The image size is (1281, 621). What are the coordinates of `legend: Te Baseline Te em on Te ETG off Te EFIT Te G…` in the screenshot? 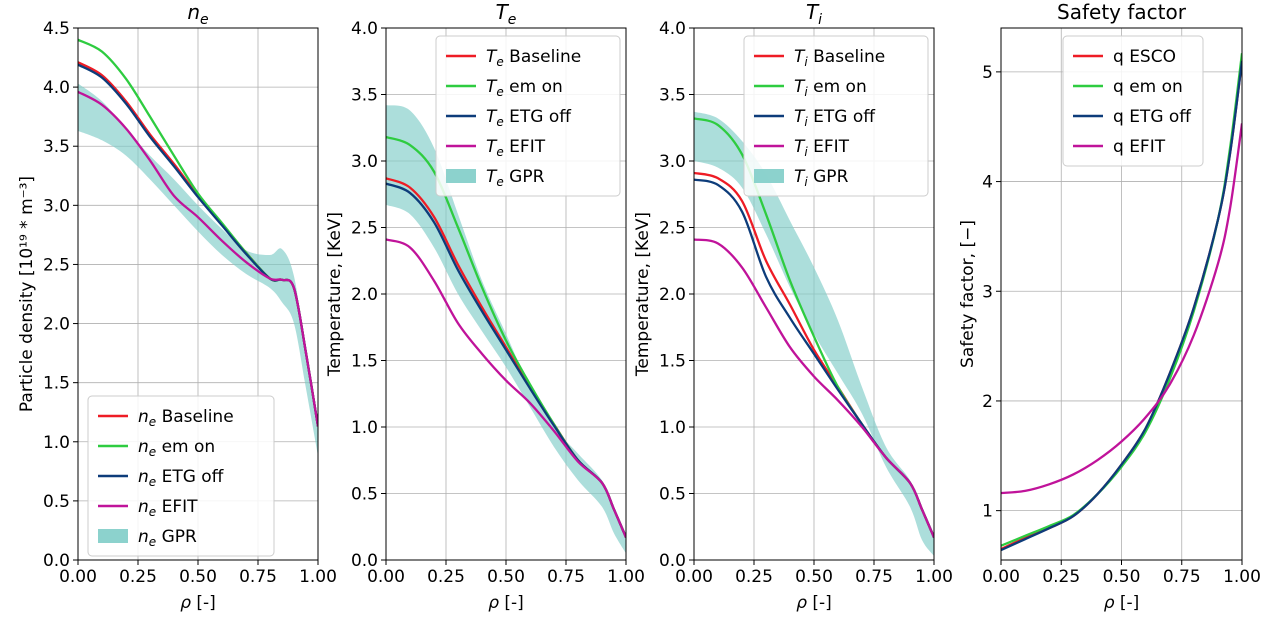 It's located at (528, 116).